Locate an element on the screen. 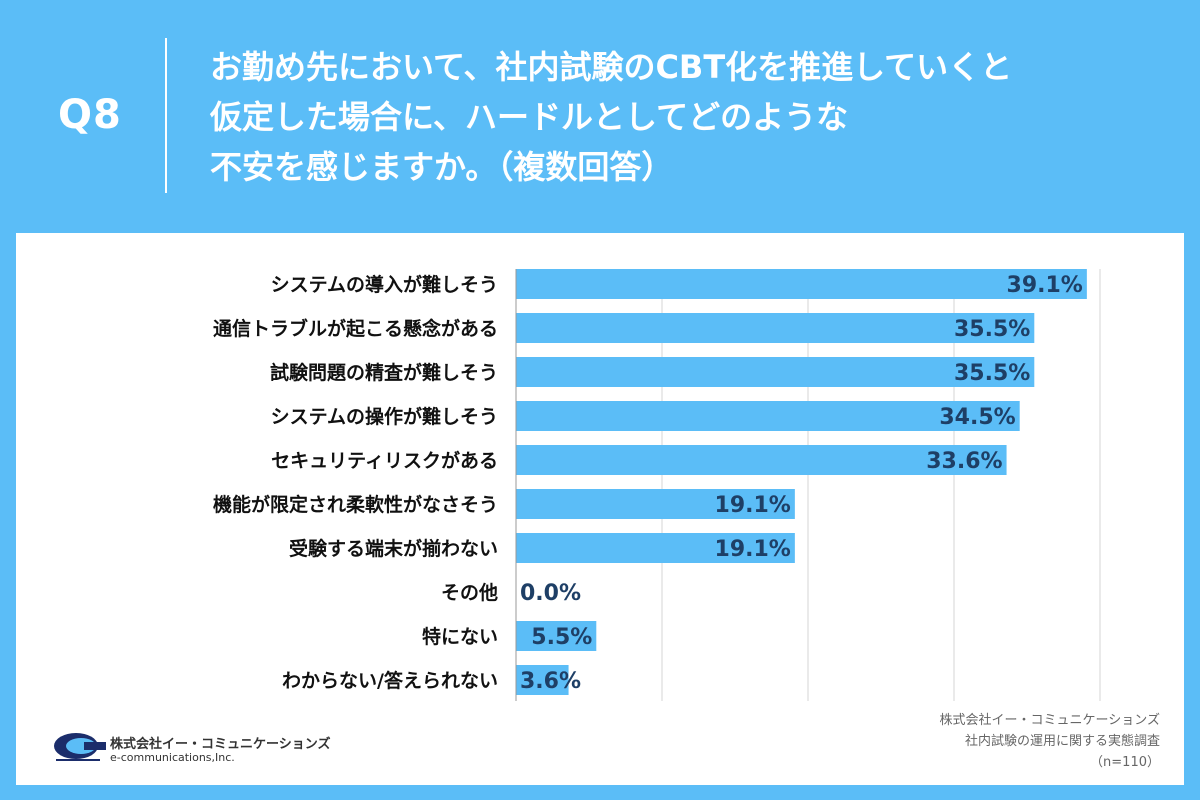  category-label: わからない/答えられない is located at coordinates (390, 680).